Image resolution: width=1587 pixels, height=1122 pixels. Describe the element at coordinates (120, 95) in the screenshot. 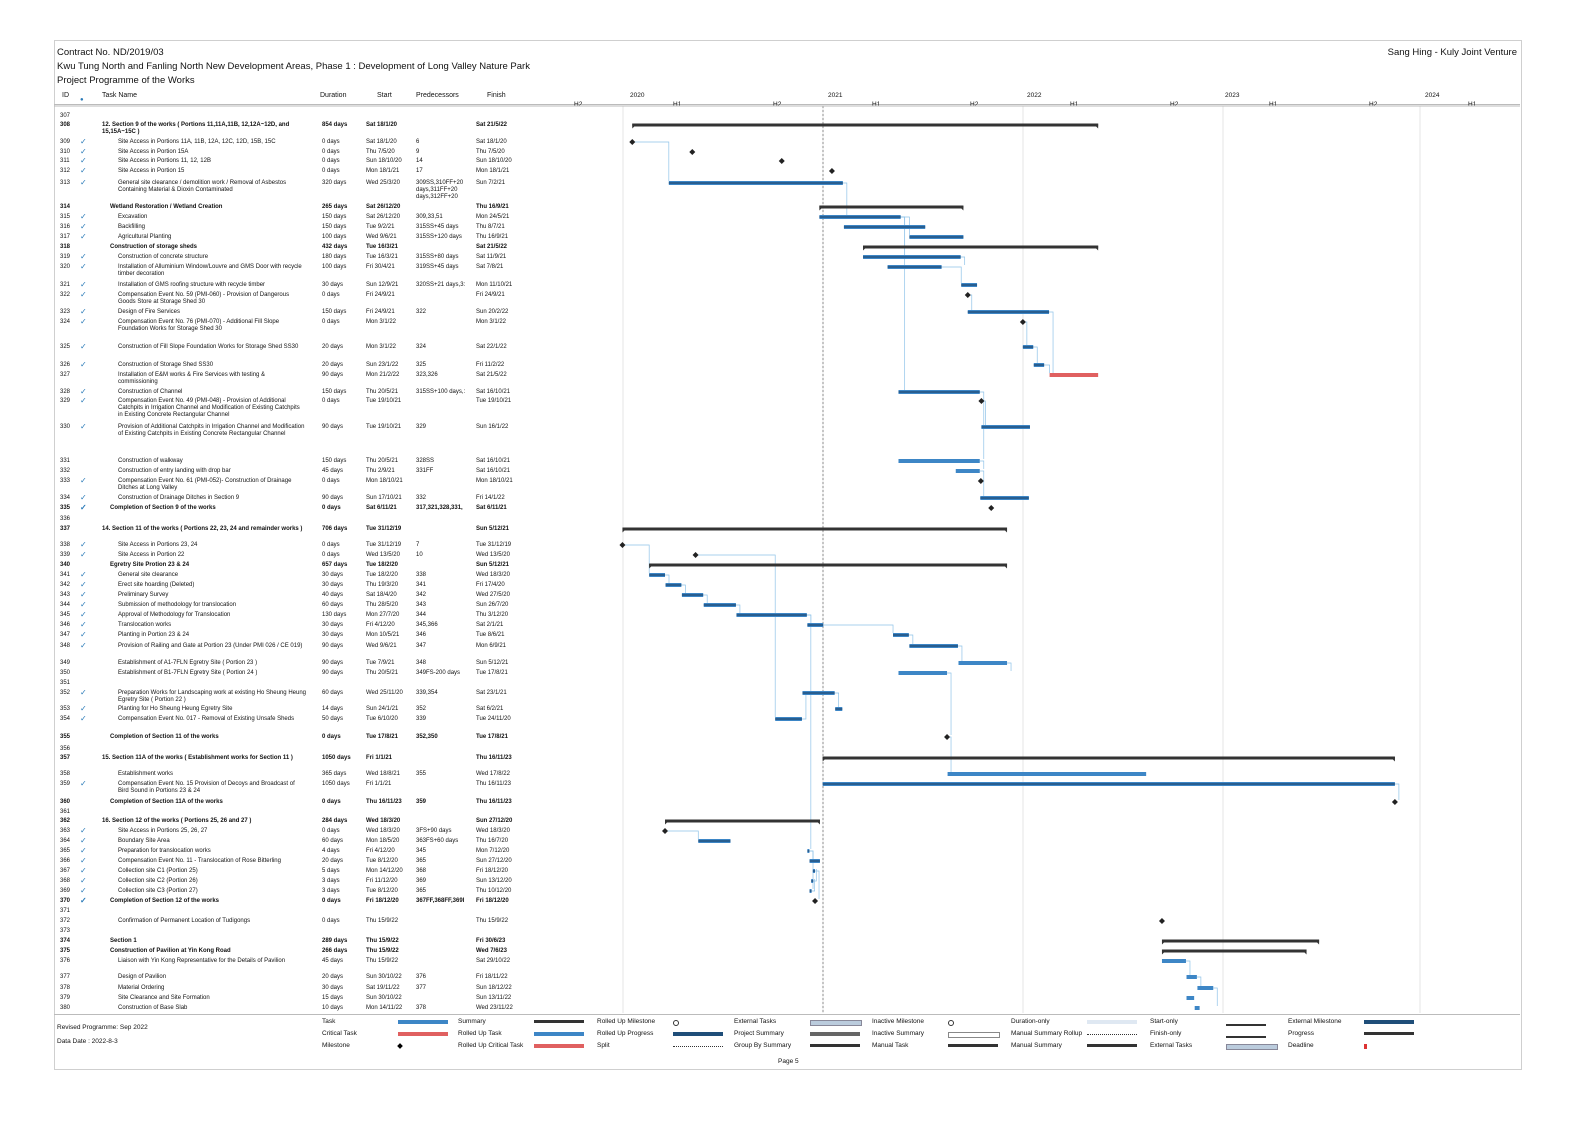

I see `col-task-name: Task Name` at that location.